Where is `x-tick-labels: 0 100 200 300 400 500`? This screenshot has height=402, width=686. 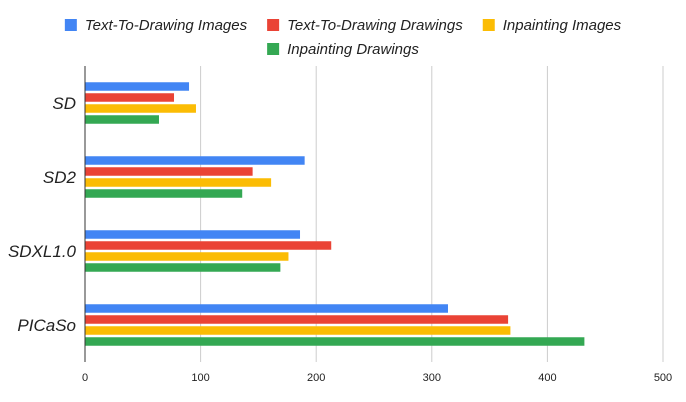 x-tick-labels: 0 100 200 300 400 500 is located at coordinates (377, 378).